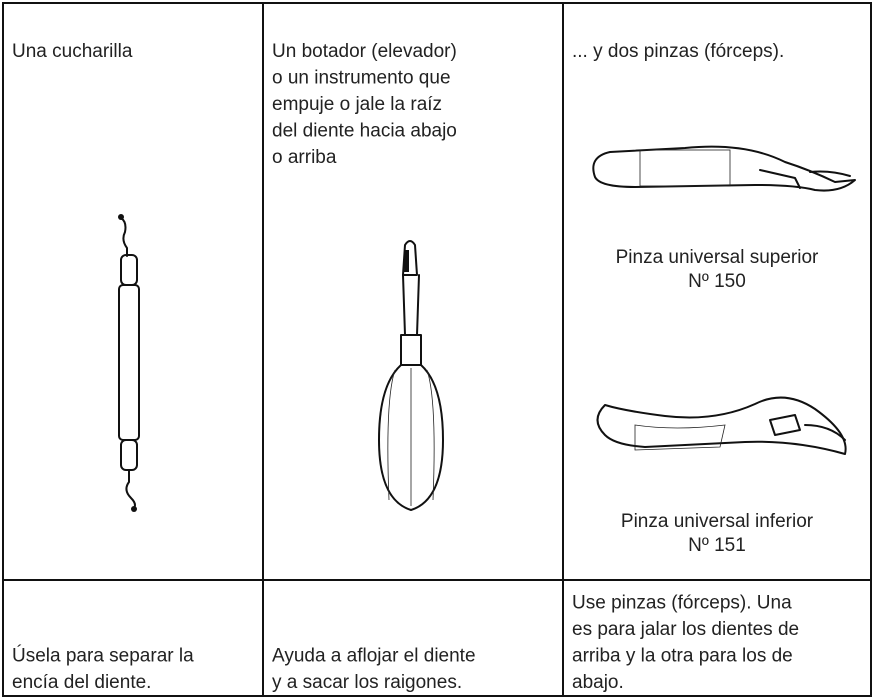 This screenshot has width=874, height=699. What do you see at coordinates (374, 656) in the screenshot?
I see `footer-line: Ayuda a aflojar el diente` at bounding box center [374, 656].